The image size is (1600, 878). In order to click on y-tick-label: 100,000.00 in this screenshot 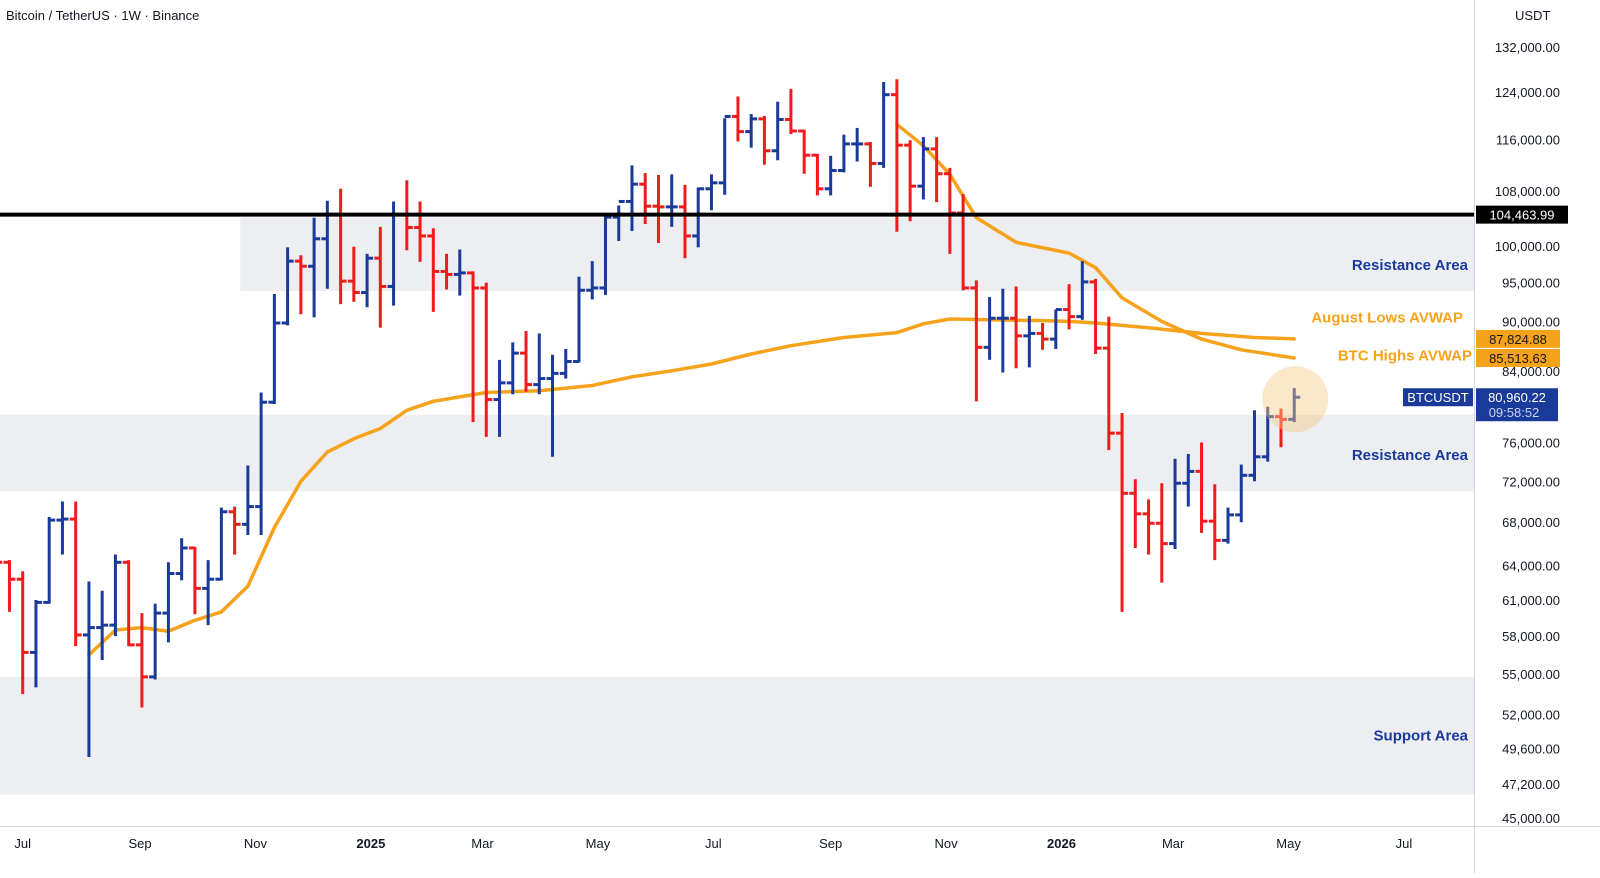, I will do `click(1527, 246)`.